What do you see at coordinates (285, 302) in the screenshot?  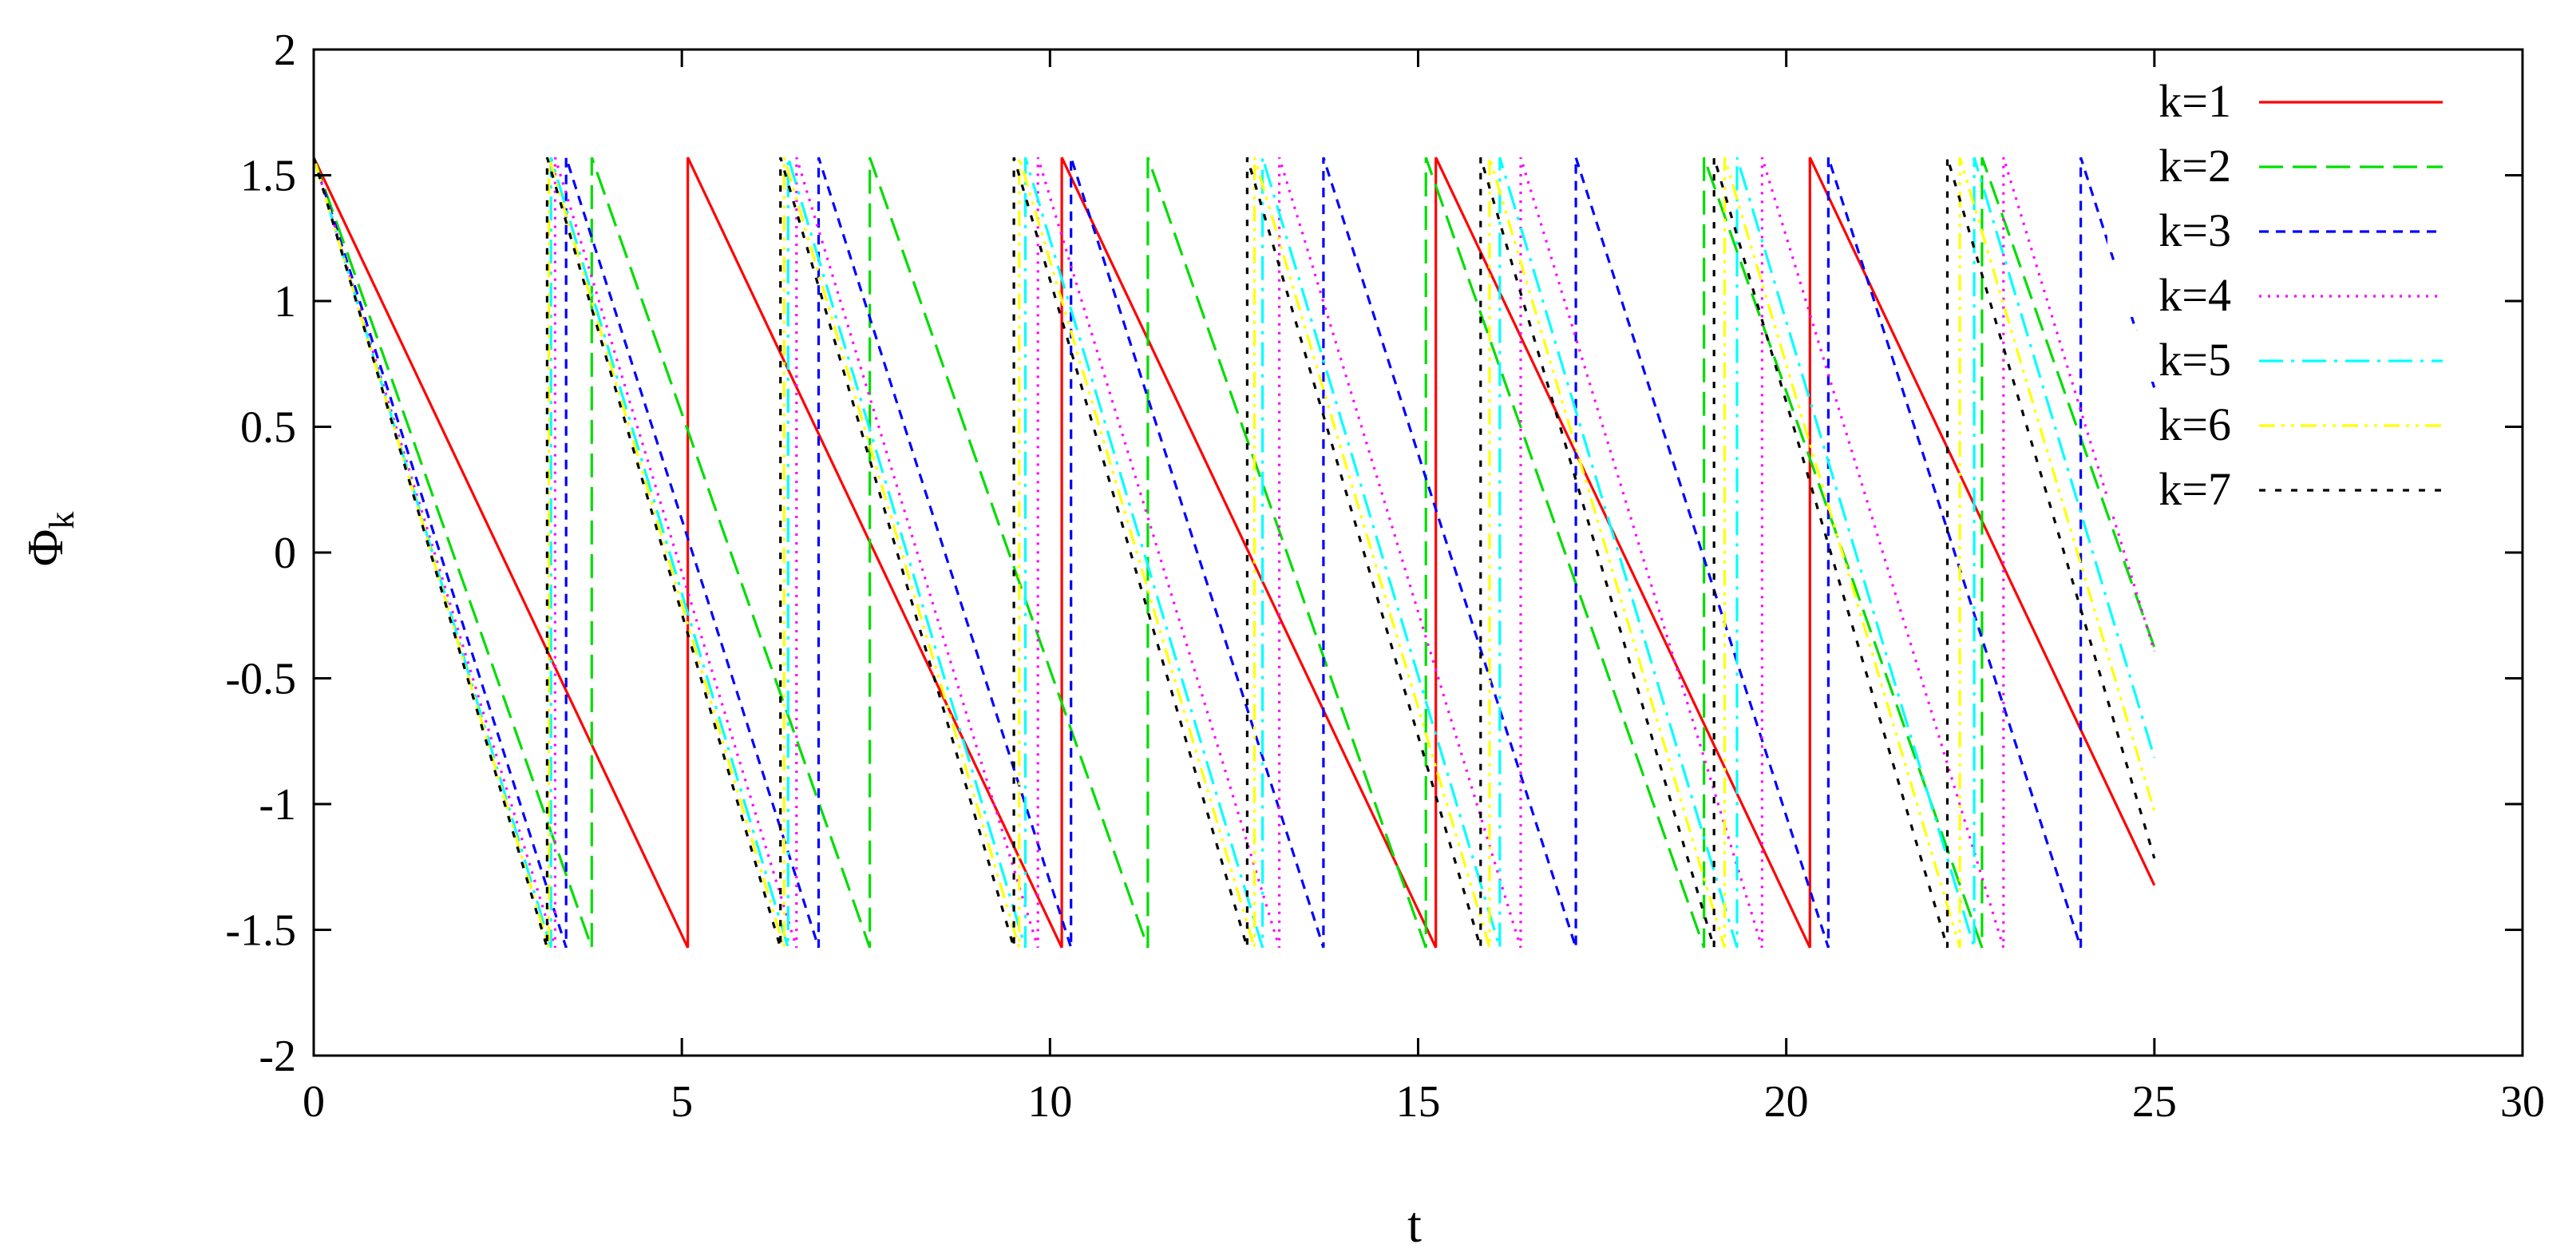 I see `y-tick-label: 1` at bounding box center [285, 302].